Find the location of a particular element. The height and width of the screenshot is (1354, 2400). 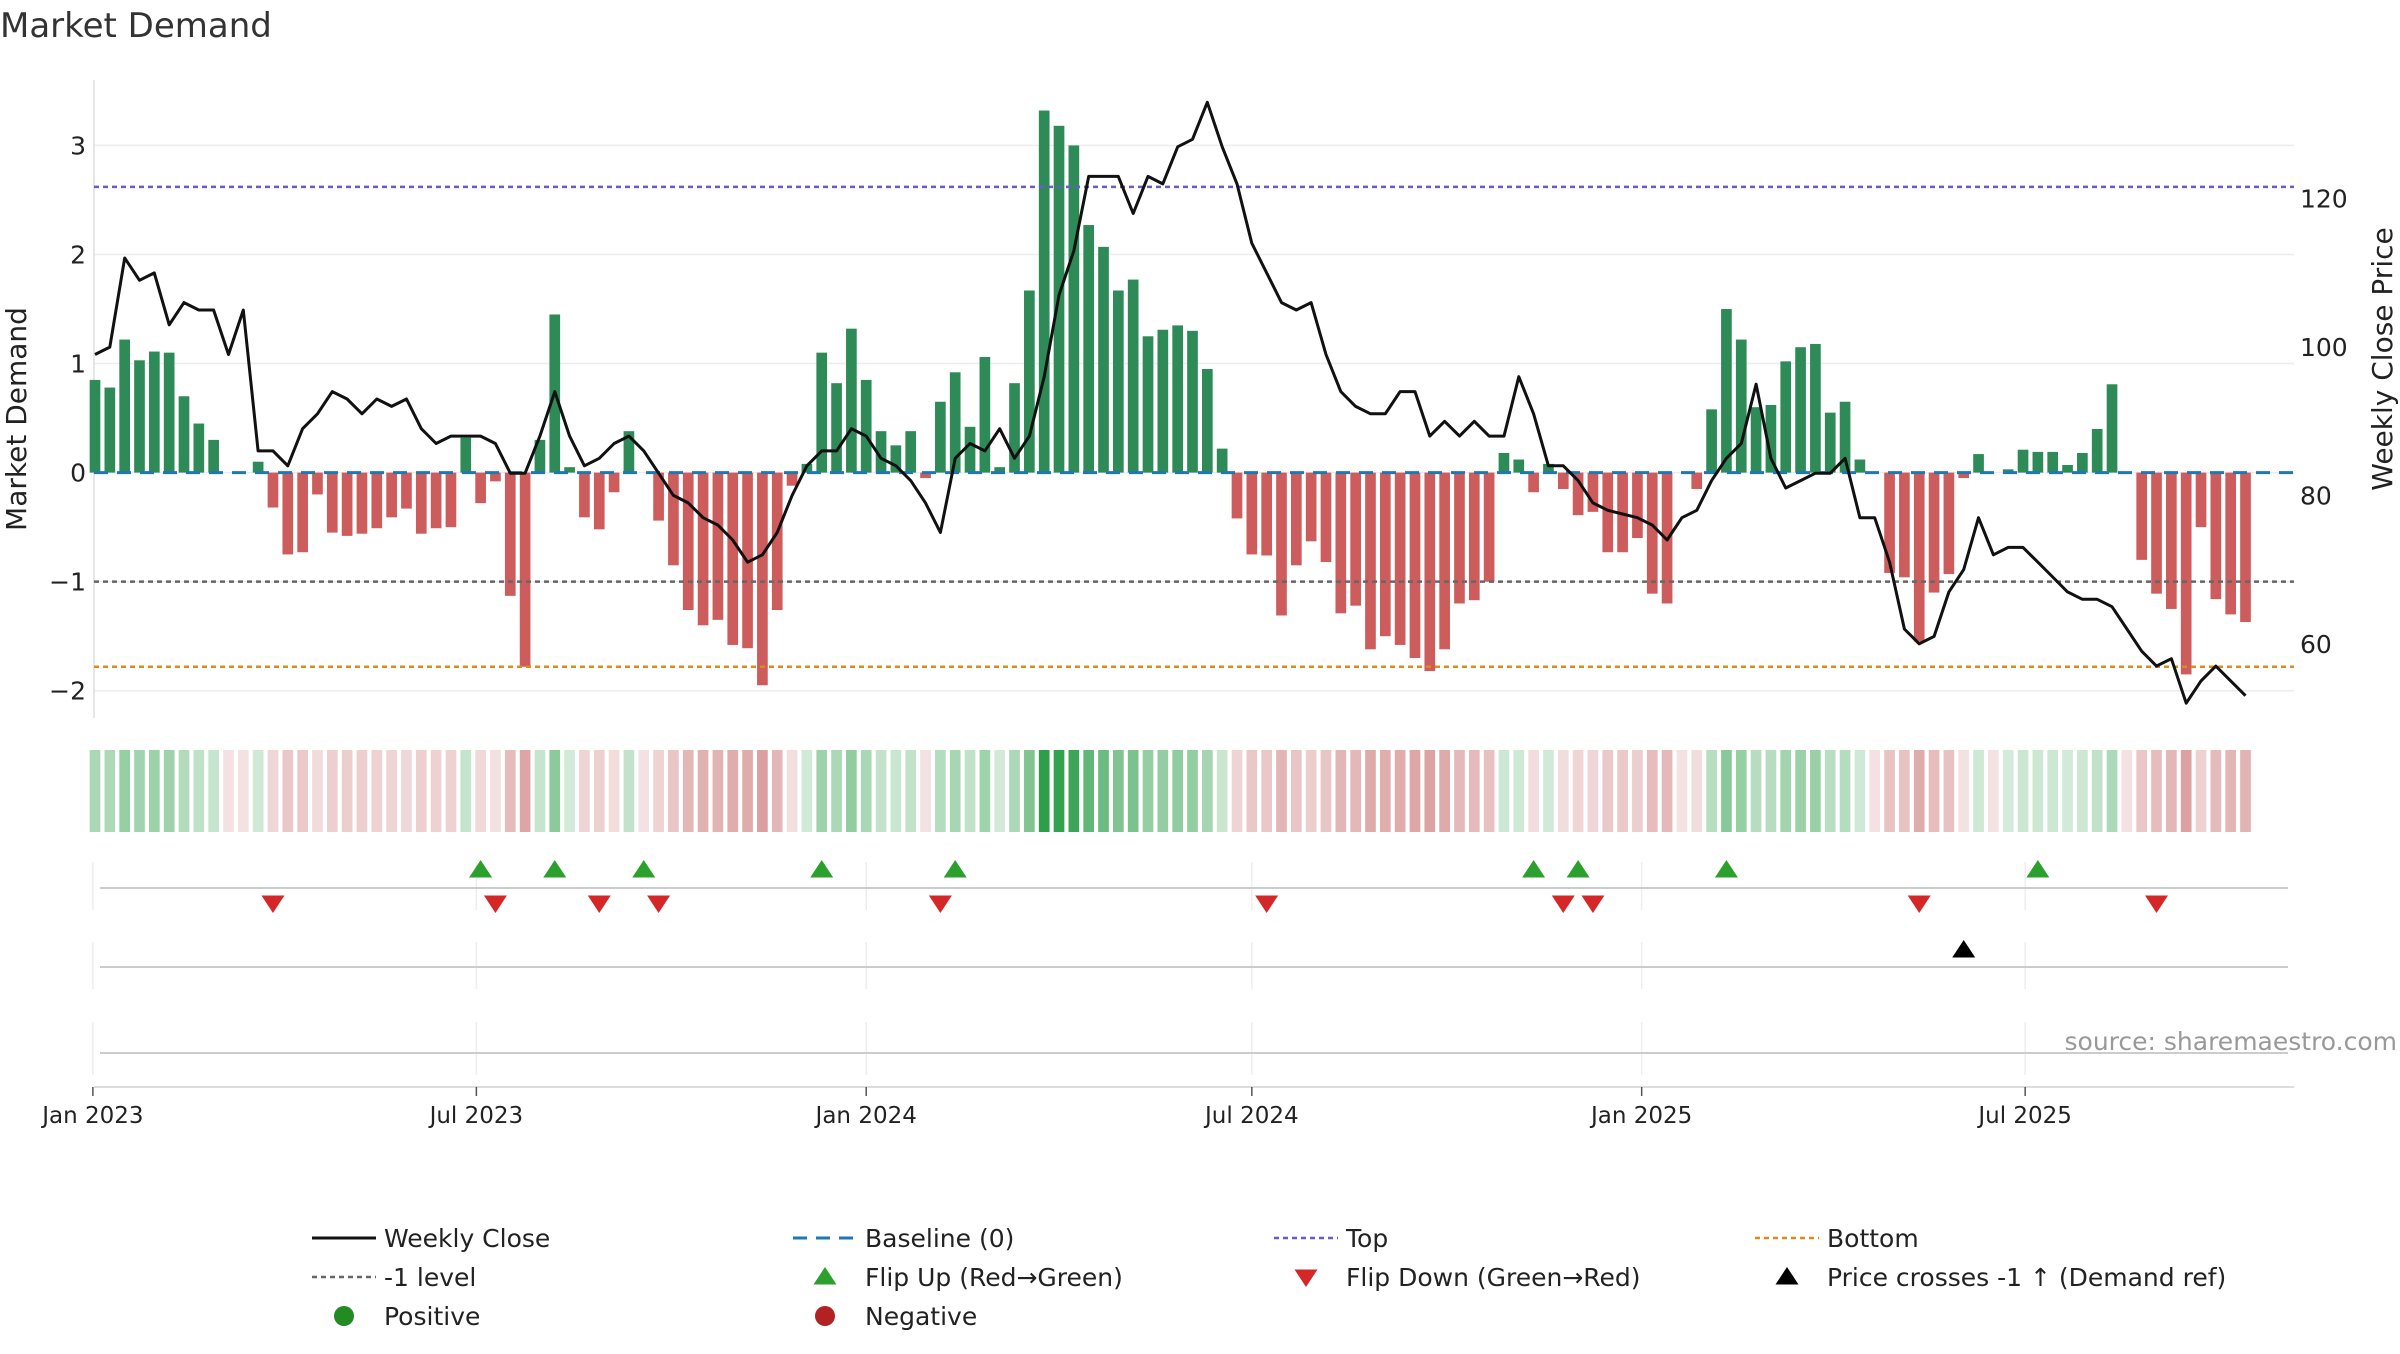

y-left-tick-label: −2 is located at coordinates (67, 691).